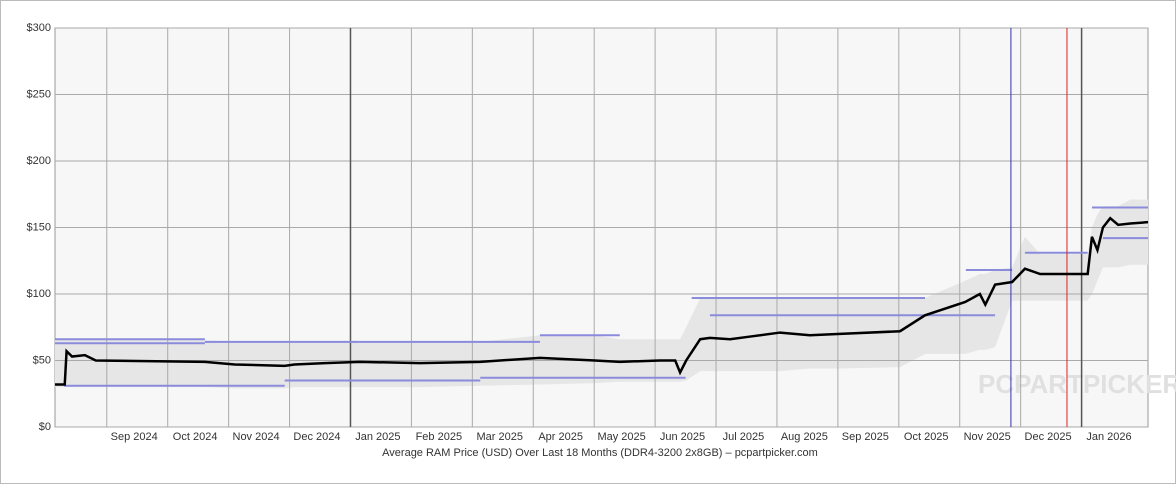 The width and height of the screenshot is (1176, 489). I want to click on y-tick-label: $50, so click(42, 360).